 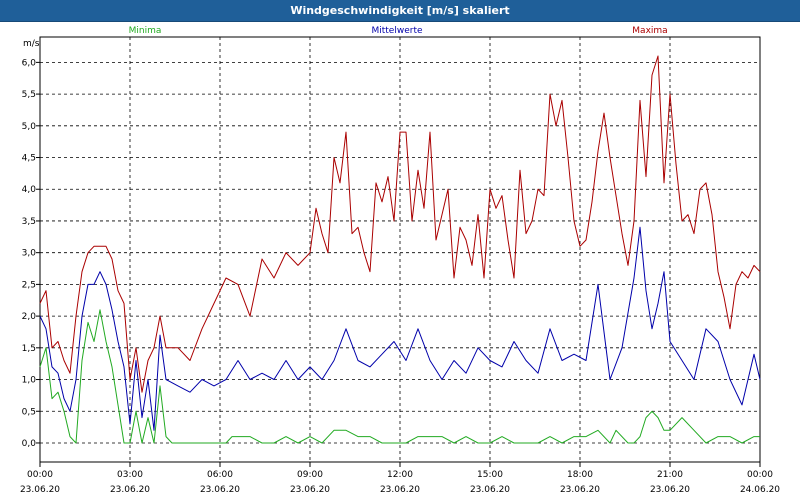 What do you see at coordinates (31, 44) in the screenshot?
I see `y-axis-label: m/s` at bounding box center [31, 44].